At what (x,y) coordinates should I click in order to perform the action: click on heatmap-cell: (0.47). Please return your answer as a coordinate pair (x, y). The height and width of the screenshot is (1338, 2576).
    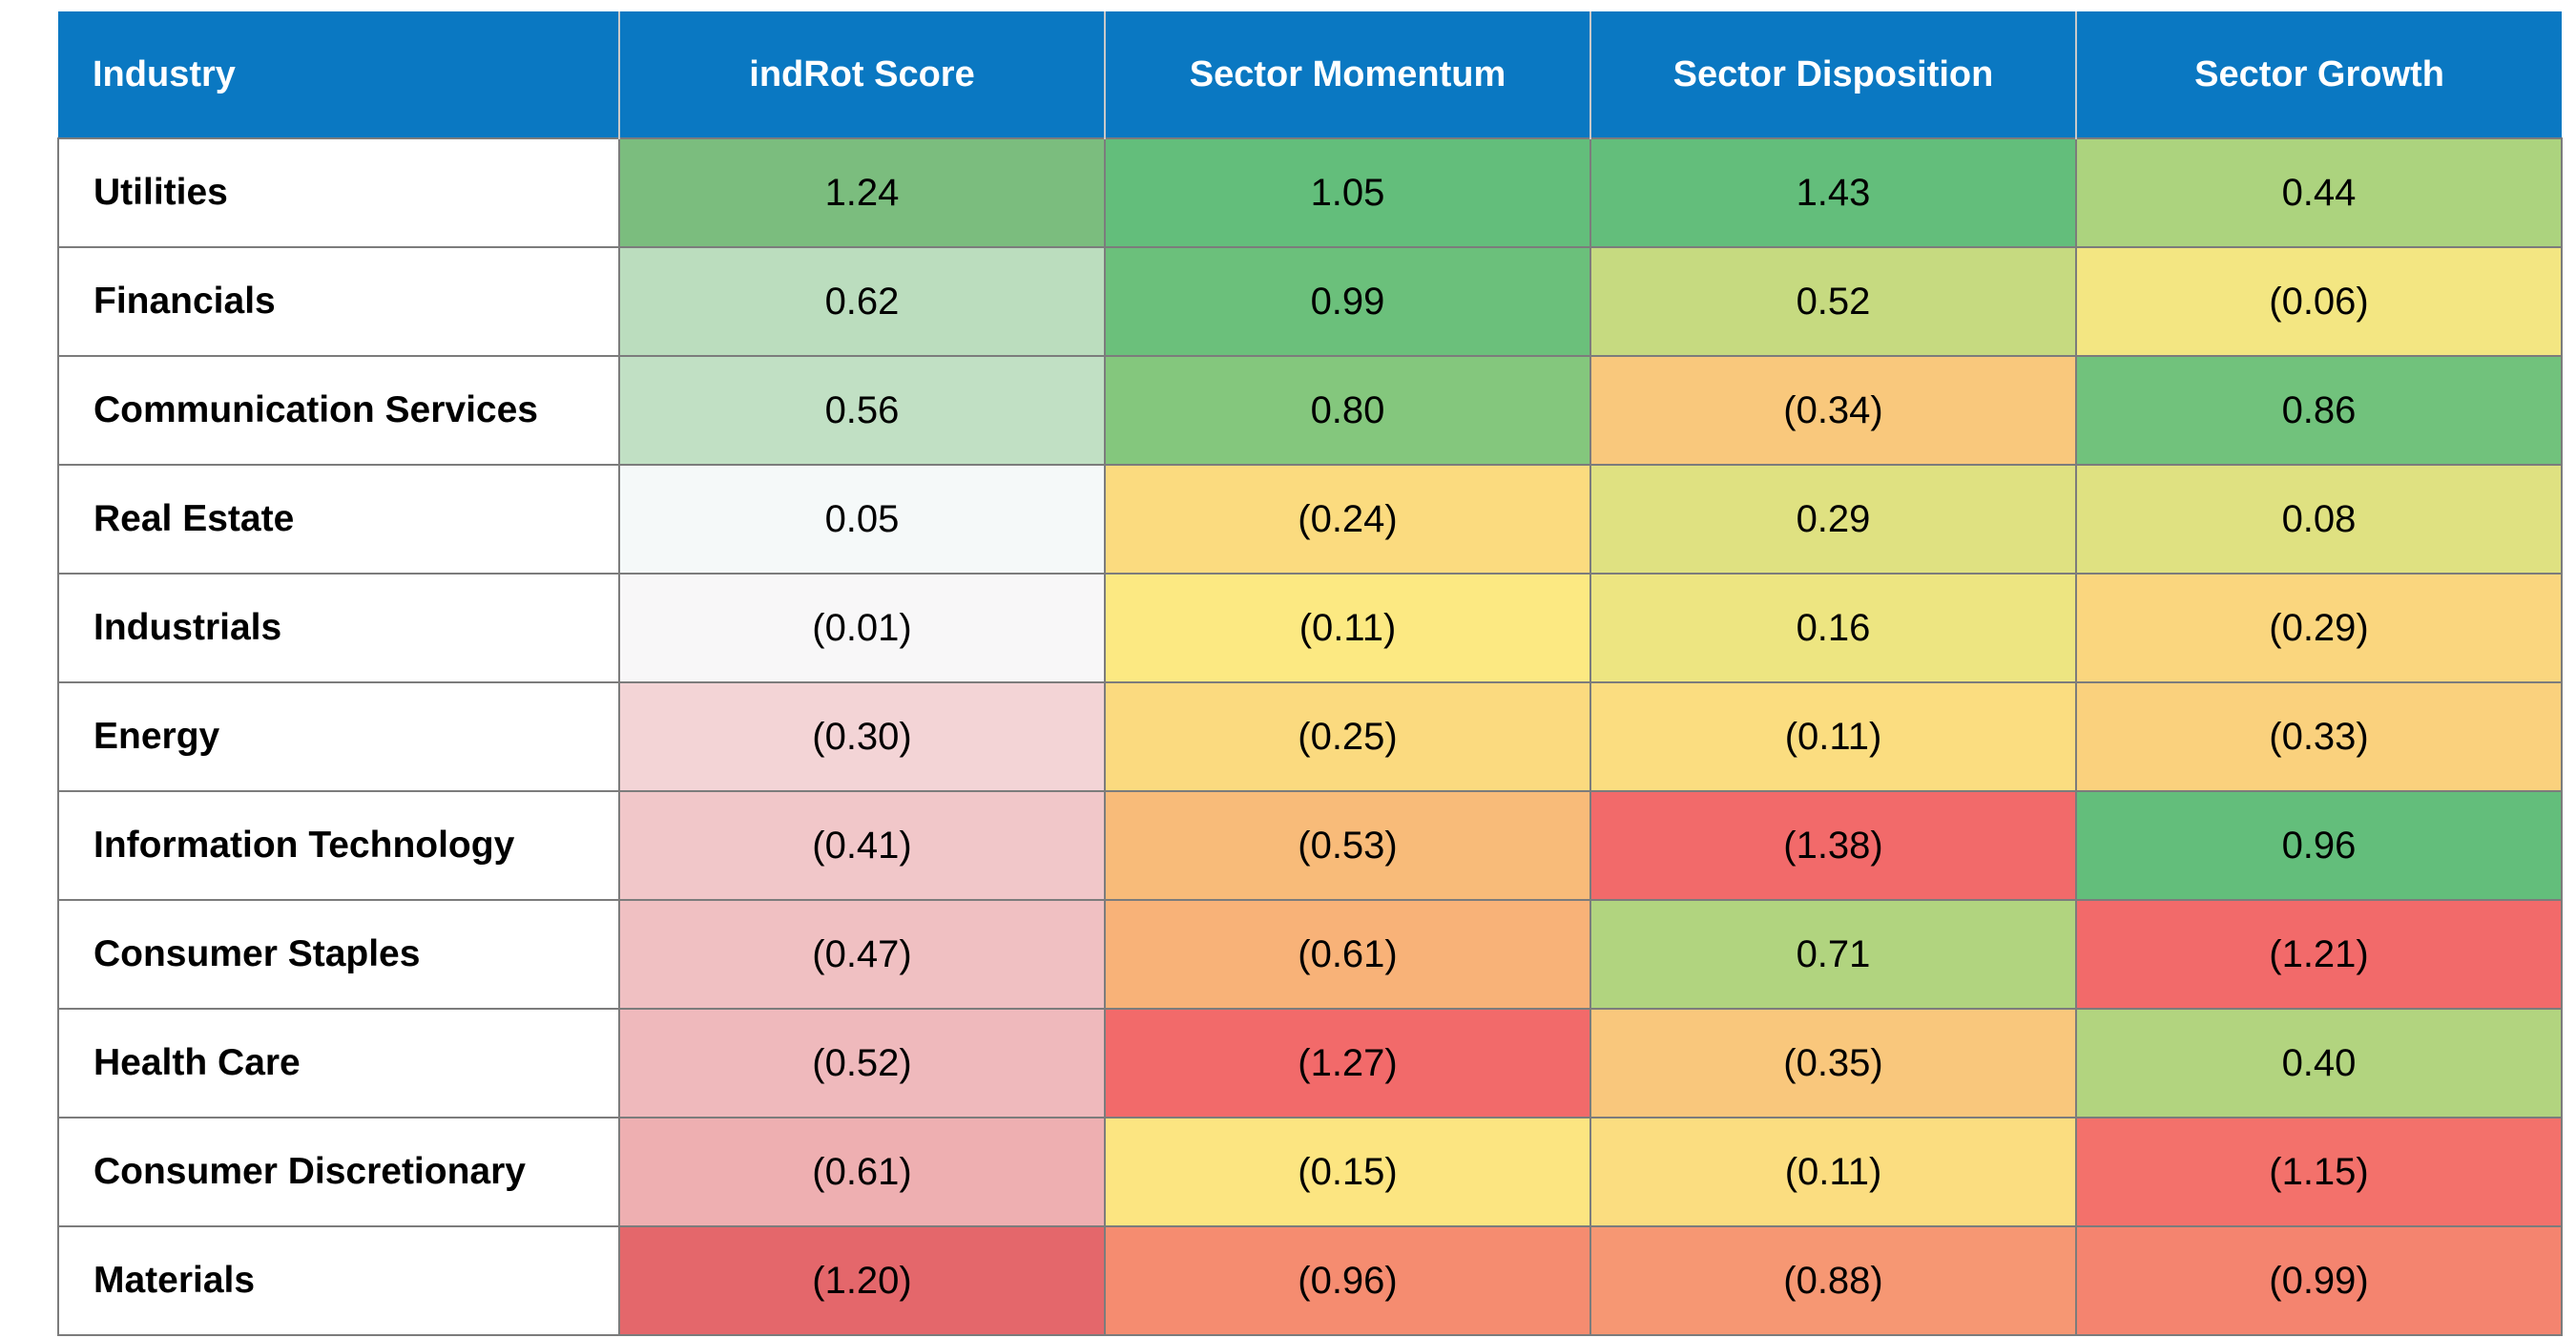
    Looking at the image, I should click on (862, 954).